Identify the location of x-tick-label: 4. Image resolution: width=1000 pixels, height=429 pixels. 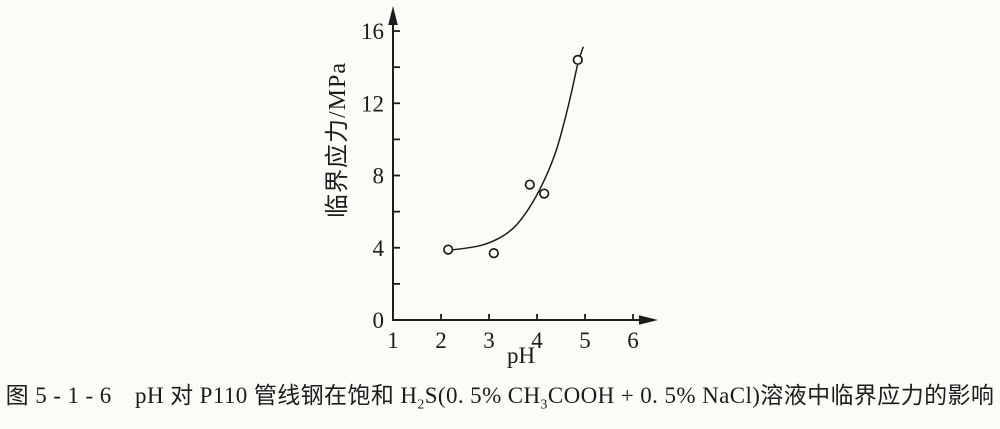
(537, 340).